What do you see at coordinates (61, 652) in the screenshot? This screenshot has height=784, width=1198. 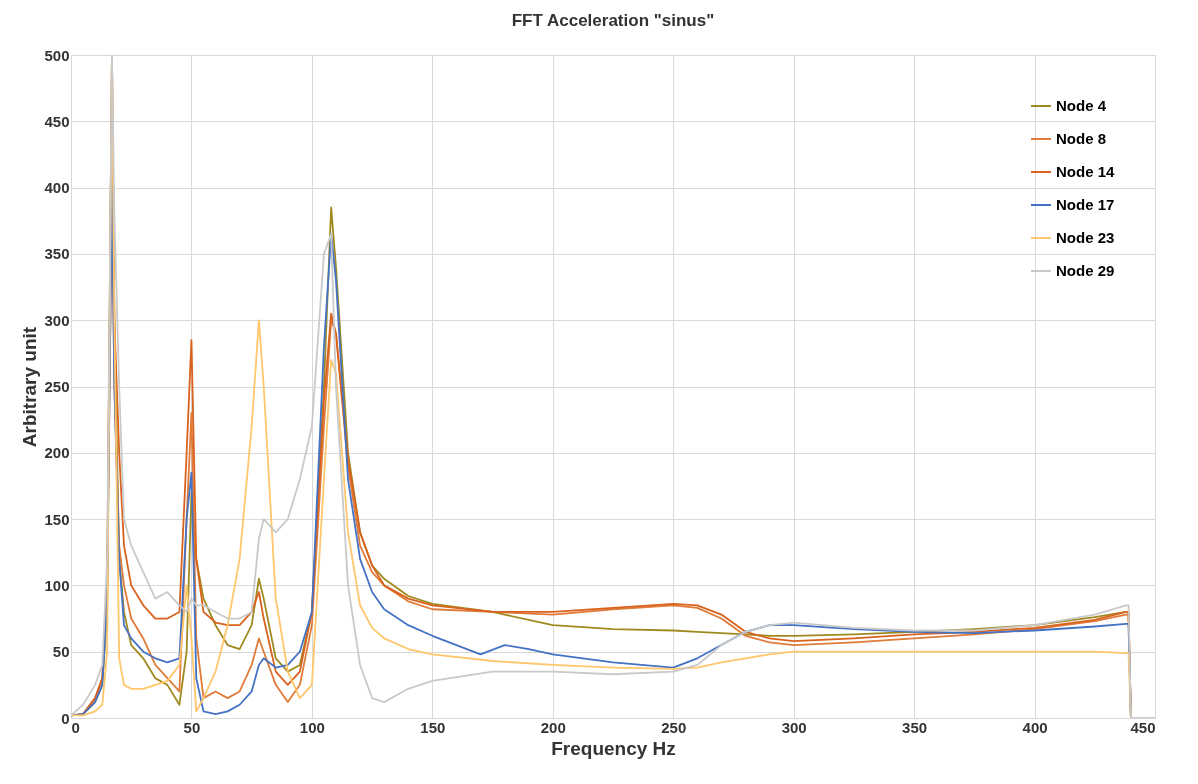 I see `y-tick-label: 50` at bounding box center [61, 652].